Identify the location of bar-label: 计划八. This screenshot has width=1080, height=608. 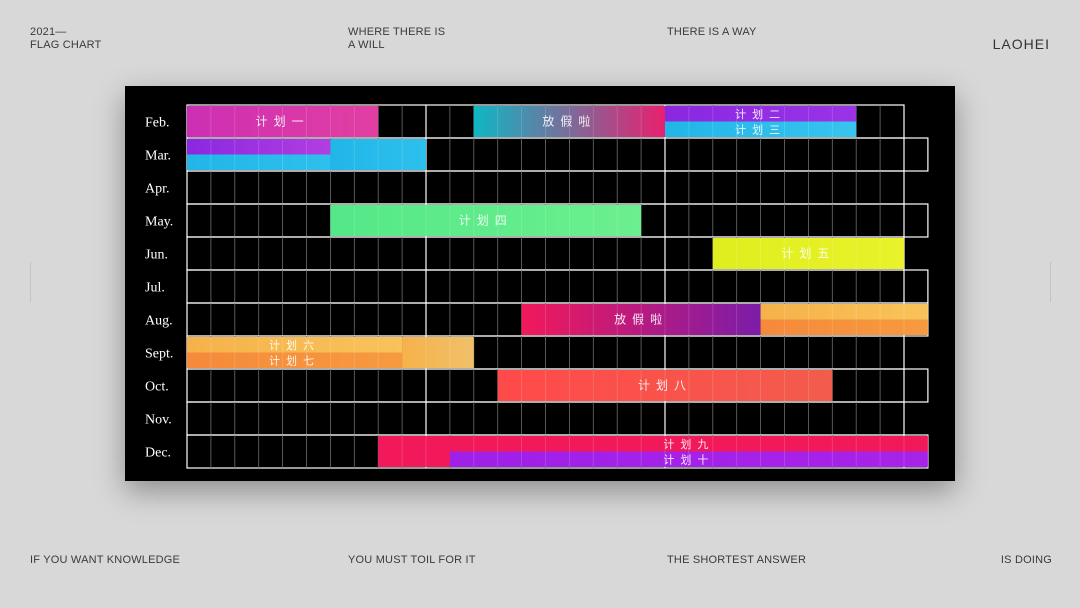
(665, 386).